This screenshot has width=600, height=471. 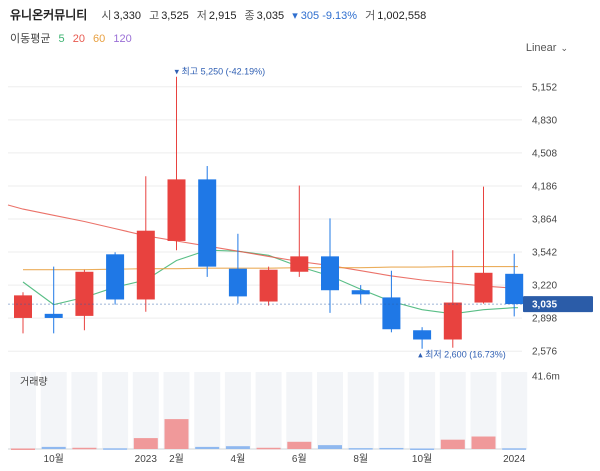 What do you see at coordinates (541, 48) in the screenshot?
I see `scale-label: Linear` at bounding box center [541, 48].